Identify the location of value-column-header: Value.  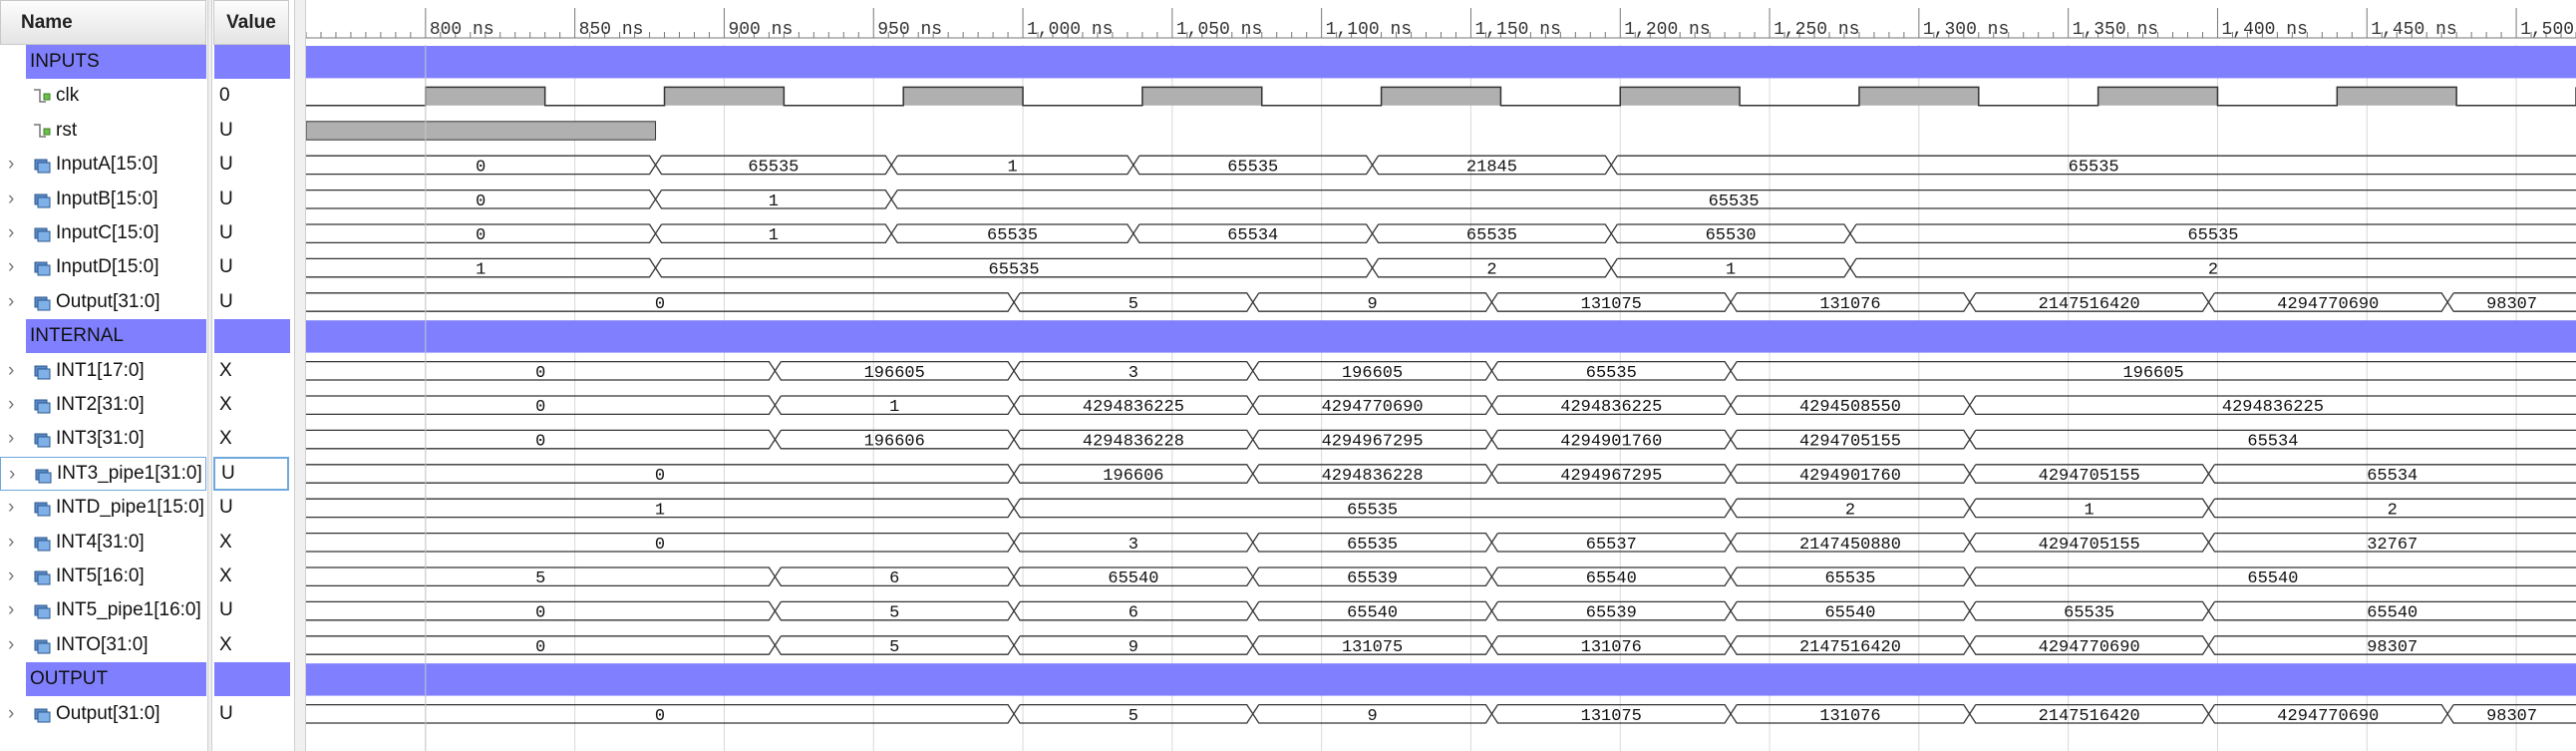
(251, 22).